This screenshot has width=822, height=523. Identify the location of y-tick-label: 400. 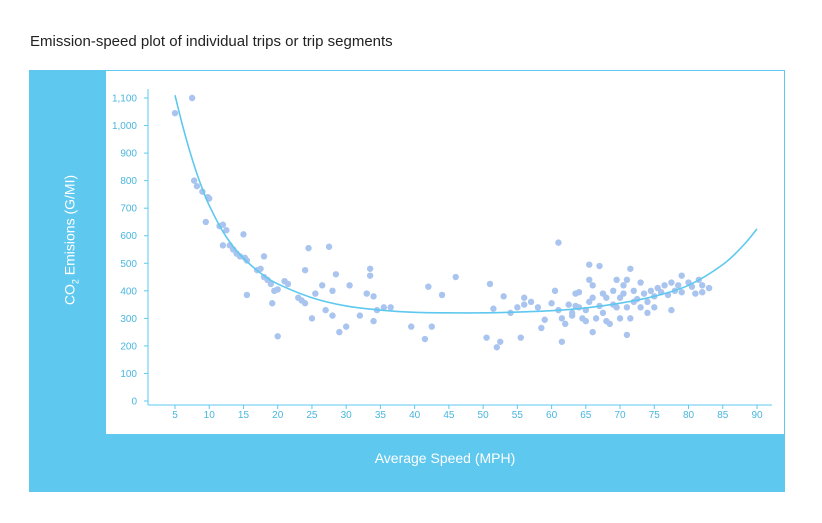
(128, 291).